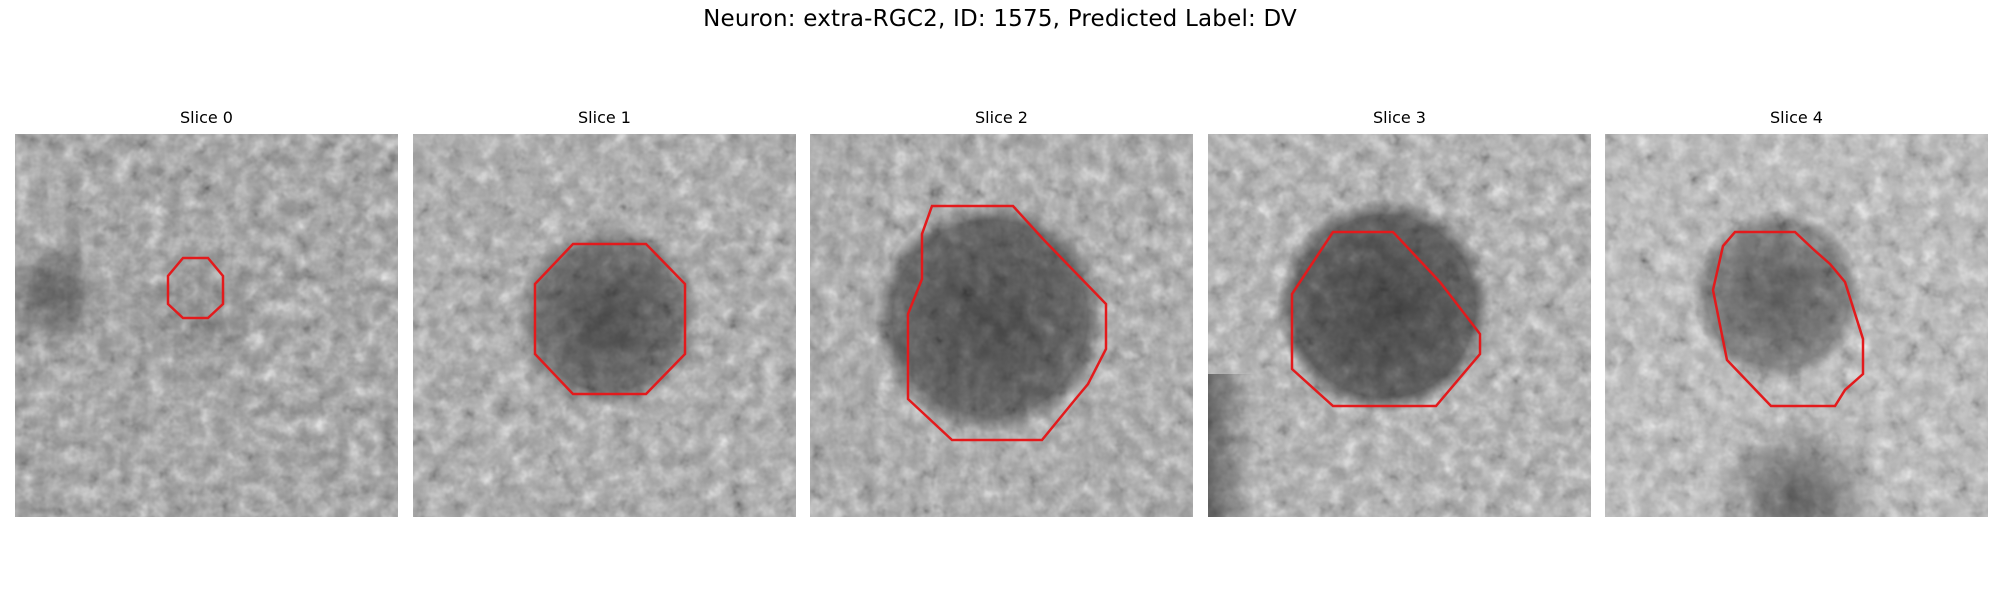  I want to click on slice-title: Slice 2, so click(1001, 117).